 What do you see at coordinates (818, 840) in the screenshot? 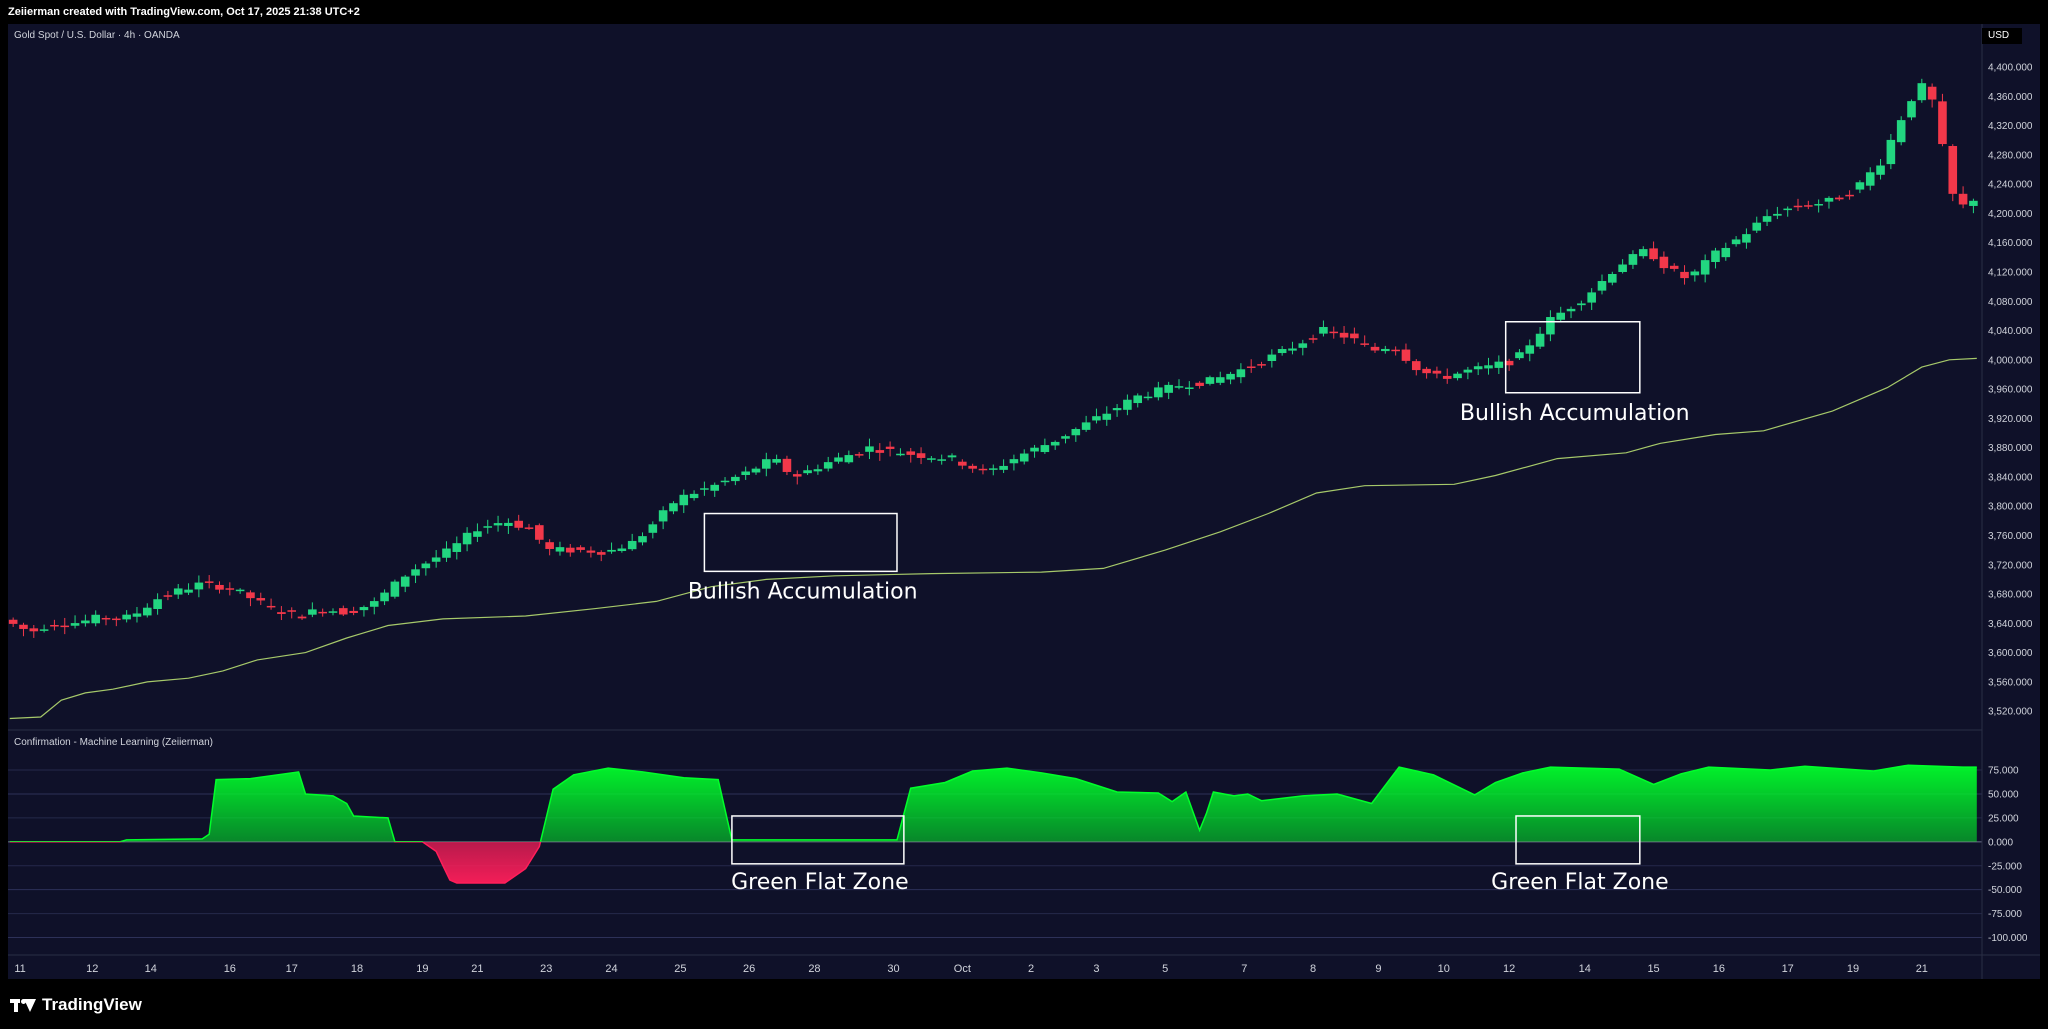
I see `annotation-box` at bounding box center [818, 840].